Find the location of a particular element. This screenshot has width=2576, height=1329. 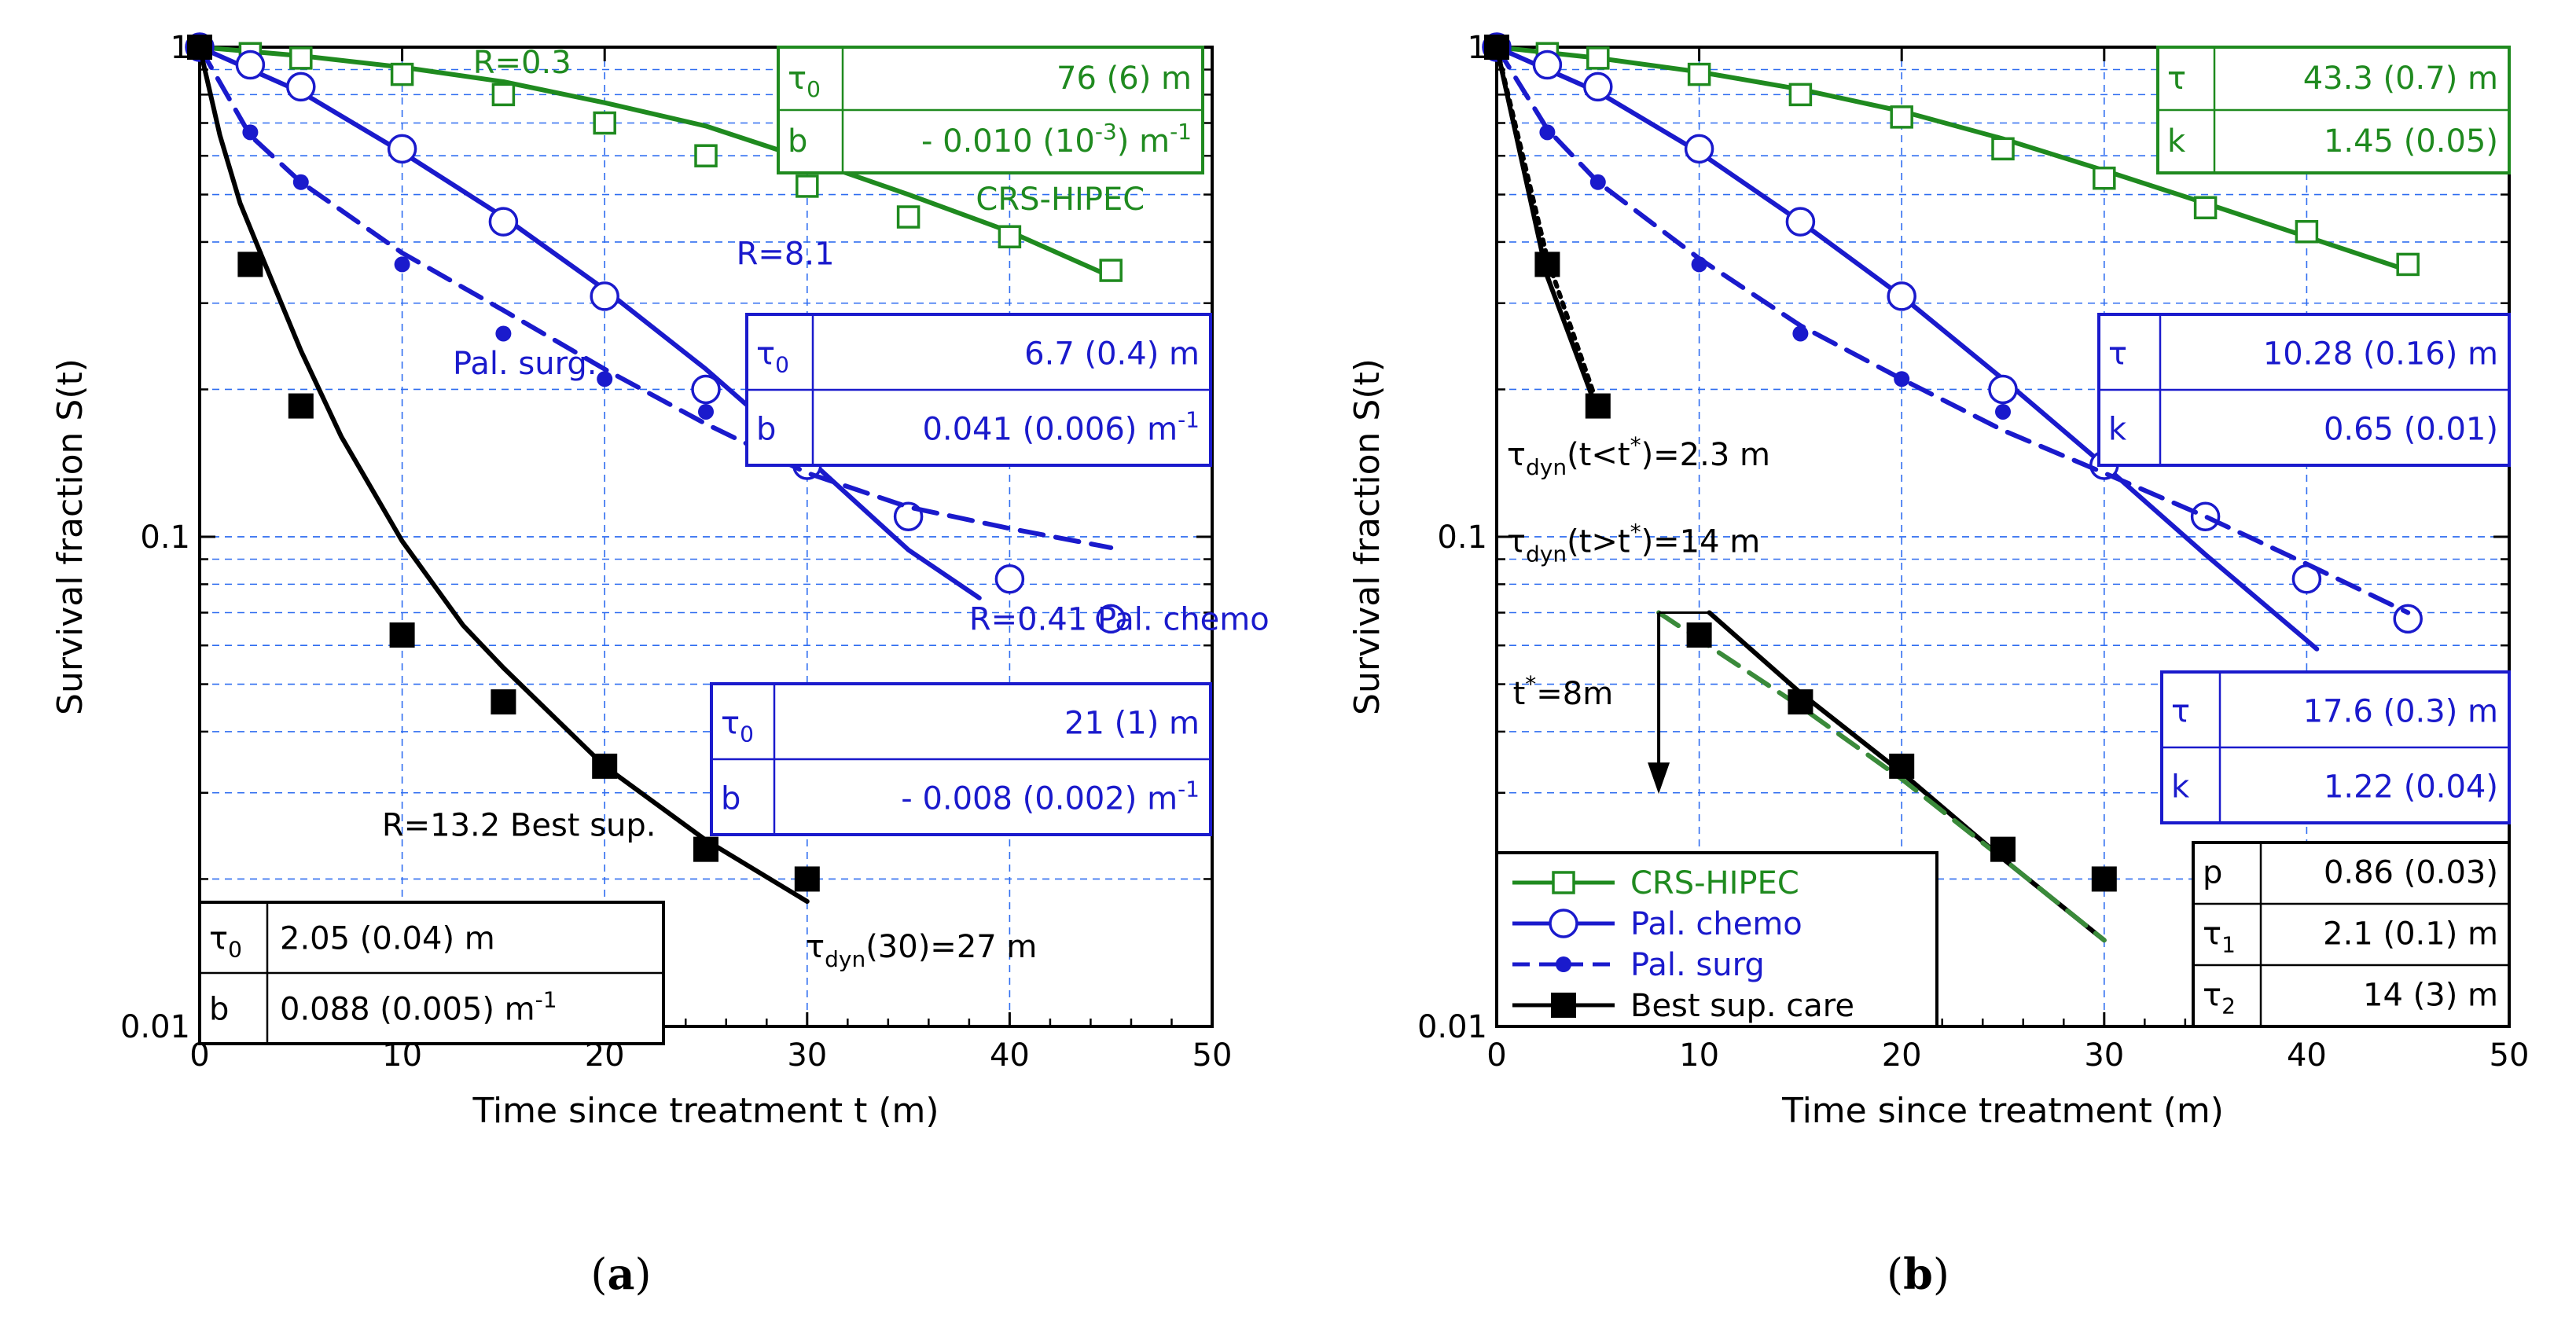

panel-b-table-pal-surg-value: 1.22 (0.04) is located at coordinates (2411, 787).